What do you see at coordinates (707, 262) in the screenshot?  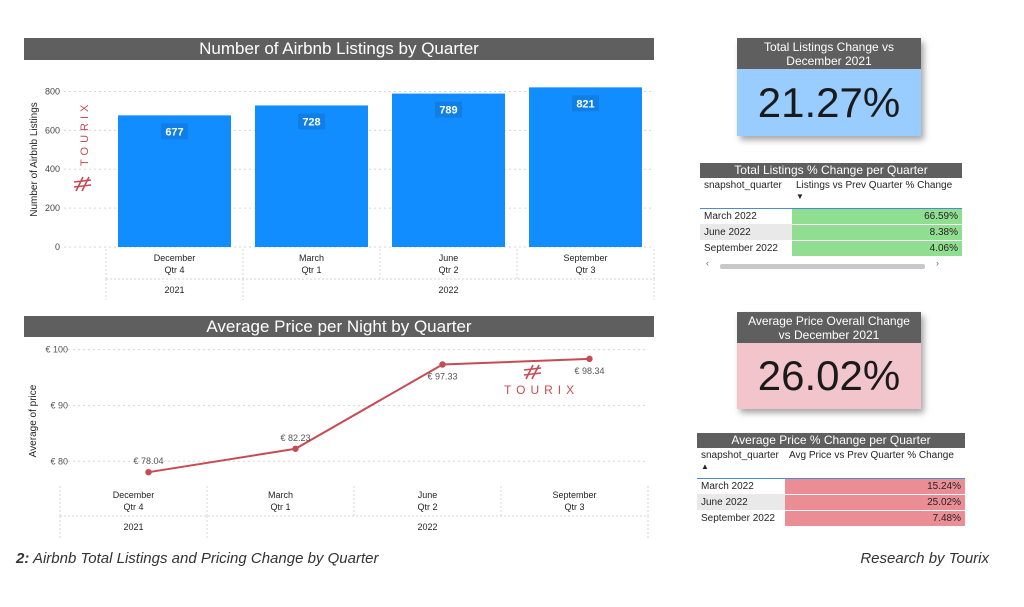 I see `scroll-left-icon: ‹` at bounding box center [707, 262].